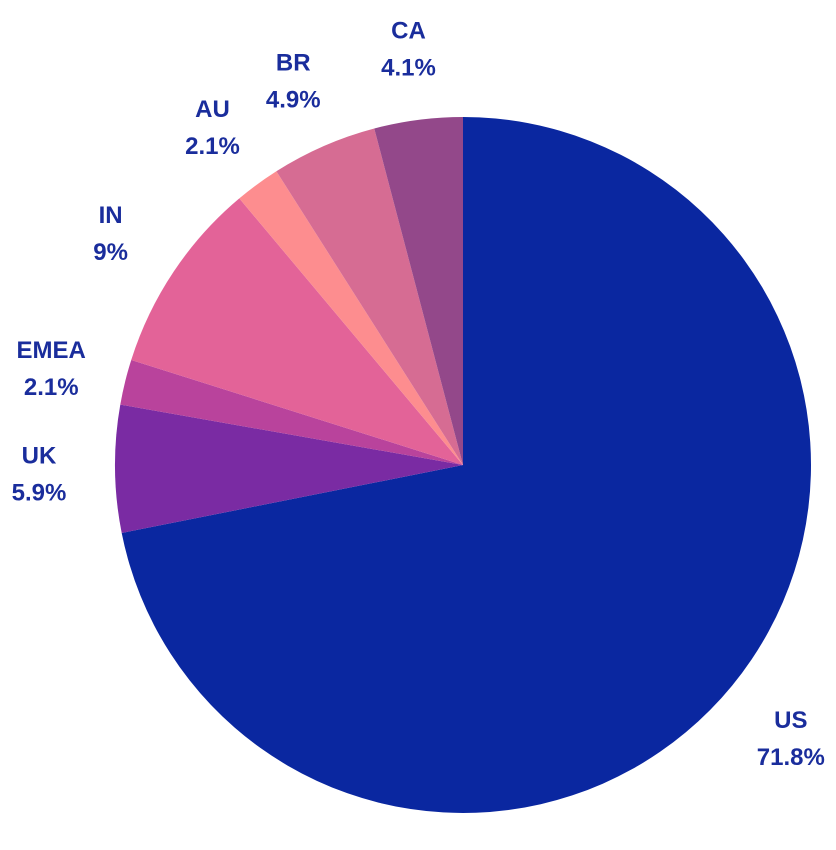 The height and width of the screenshot is (850, 836). I want to click on slice-value-in: 9%, so click(110, 252).